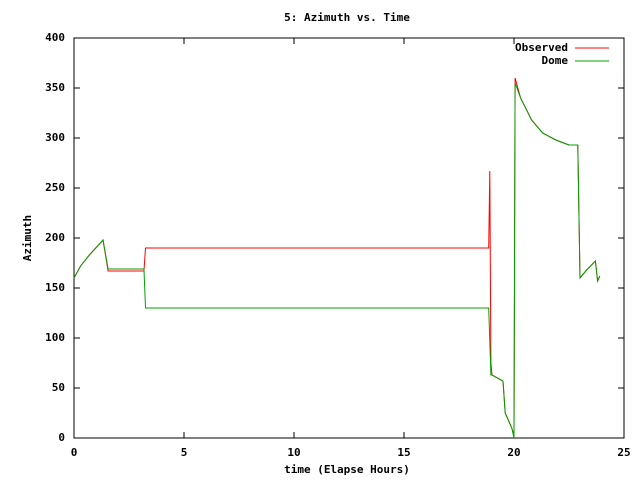  I want to click on x-axis-label: time (Elapse Hours), so click(347, 469).